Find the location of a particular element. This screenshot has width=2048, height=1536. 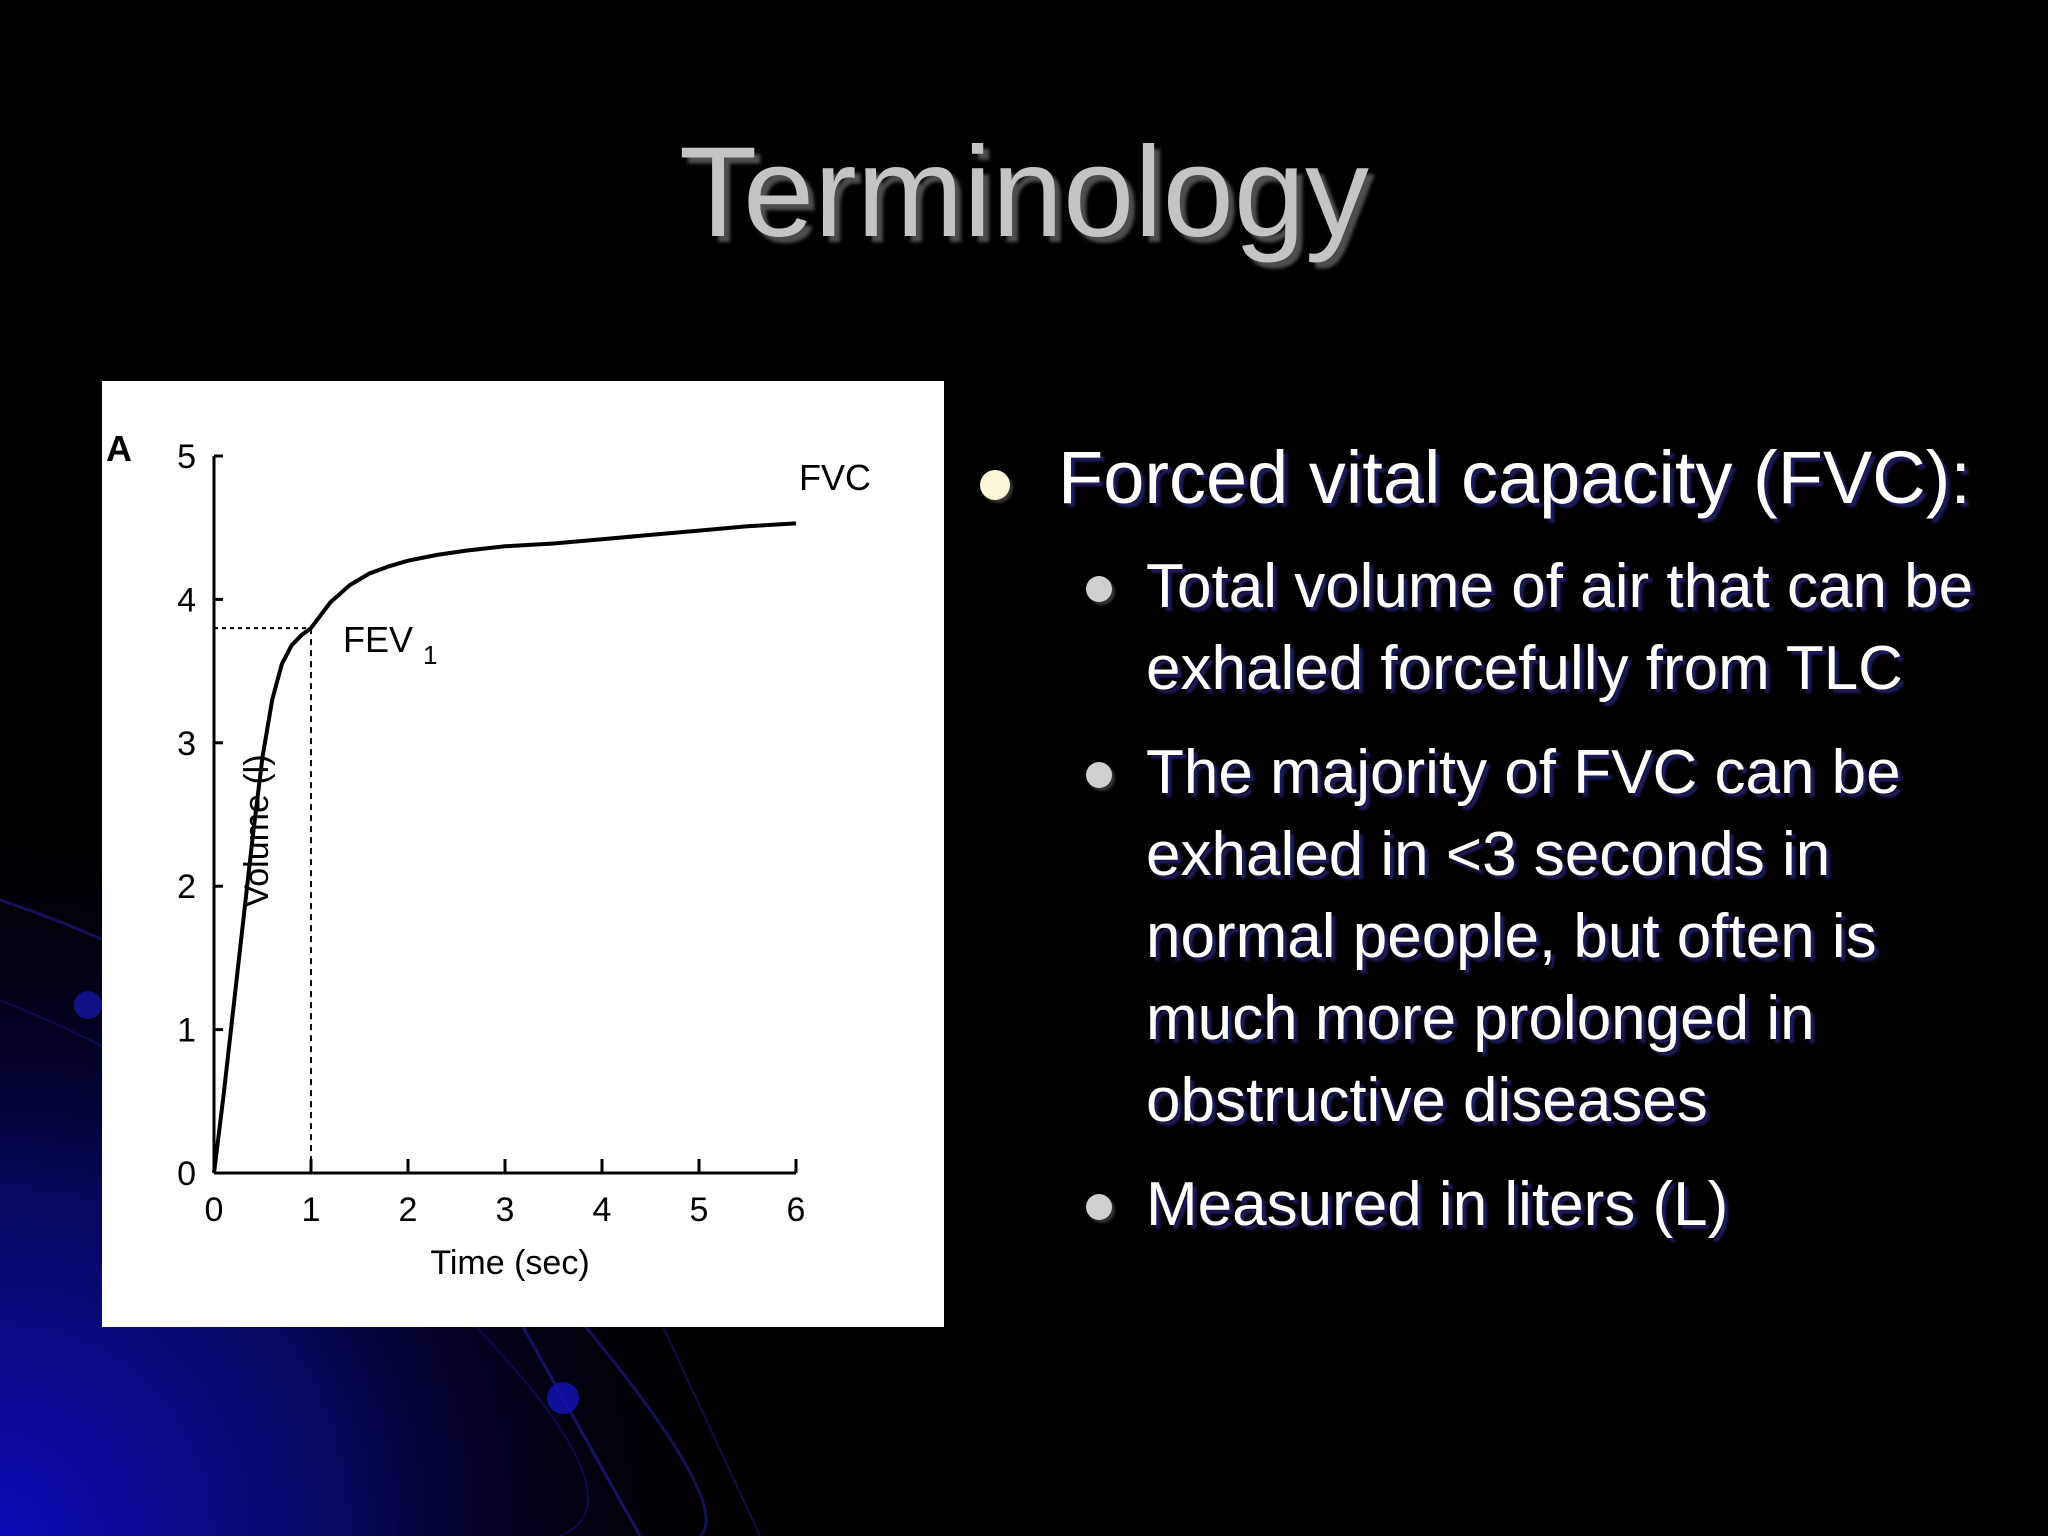

sub-bullet-units: Measured in liters (L) is located at coordinates (1550, 1205).